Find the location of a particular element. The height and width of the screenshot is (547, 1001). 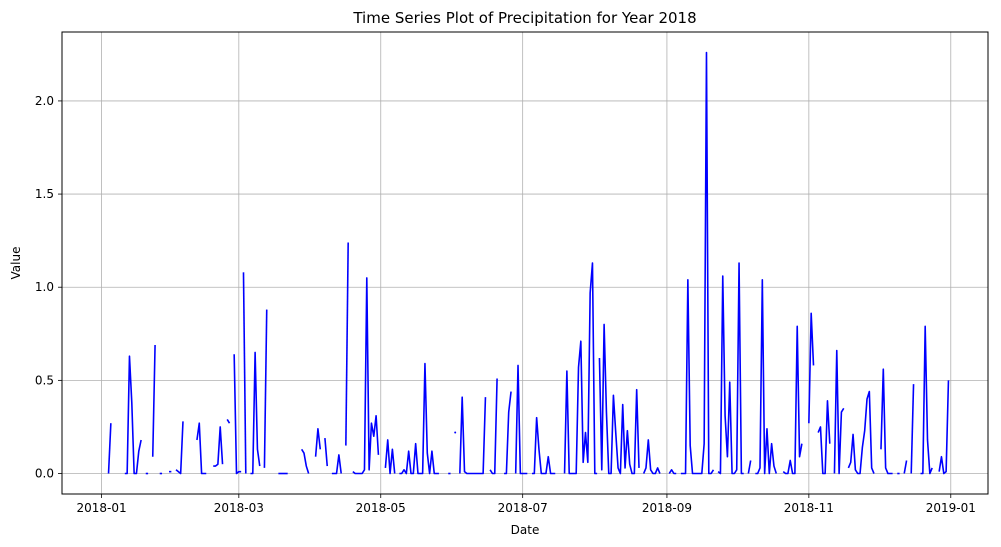

y-axis: 0.0 0.5 1.0 1.5 2.0 is located at coordinates (48, 287).